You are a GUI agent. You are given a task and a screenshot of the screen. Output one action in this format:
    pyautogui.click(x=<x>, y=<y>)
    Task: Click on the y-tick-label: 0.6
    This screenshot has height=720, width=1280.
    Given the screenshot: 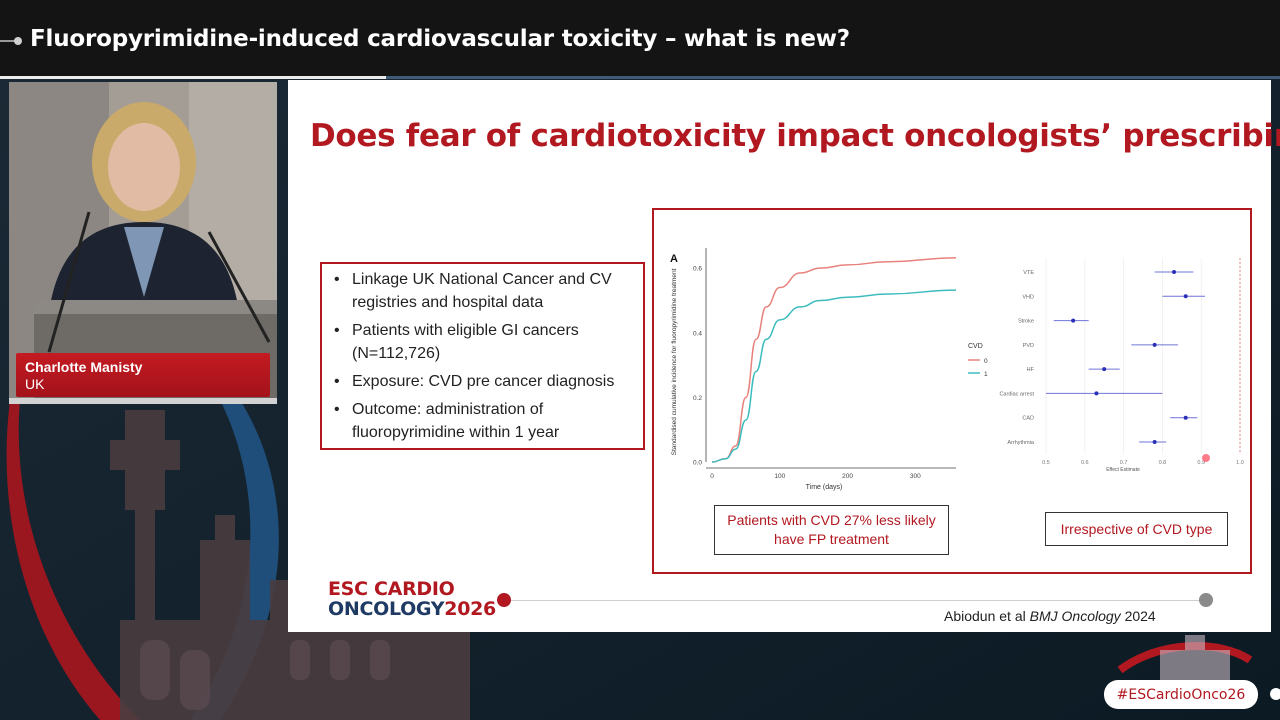 What is the action you would take?
    pyautogui.click(x=697, y=269)
    